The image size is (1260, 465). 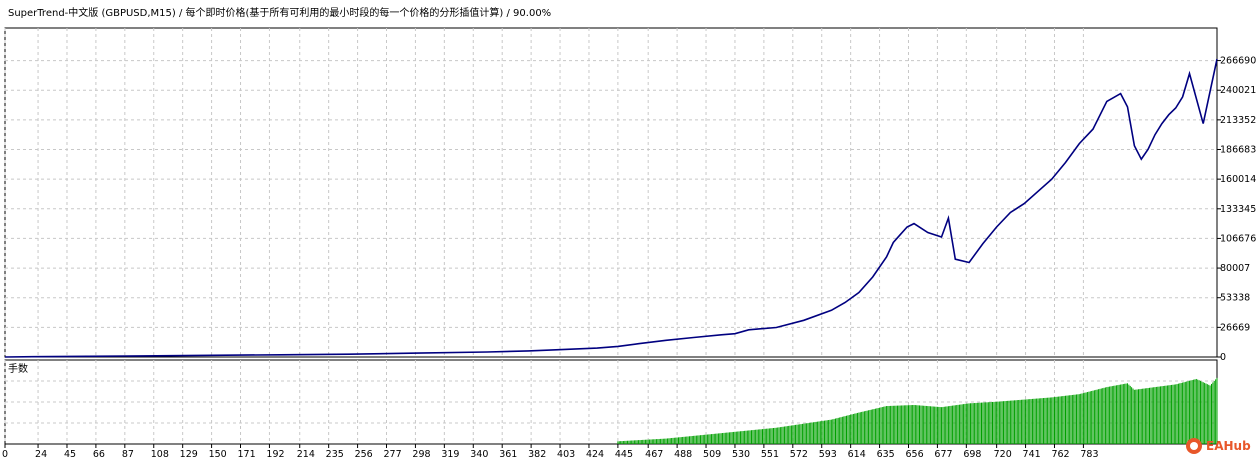 What do you see at coordinates (770, 454) in the screenshot?
I see `x-tick-label: 551` at bounding box center [770, 454].